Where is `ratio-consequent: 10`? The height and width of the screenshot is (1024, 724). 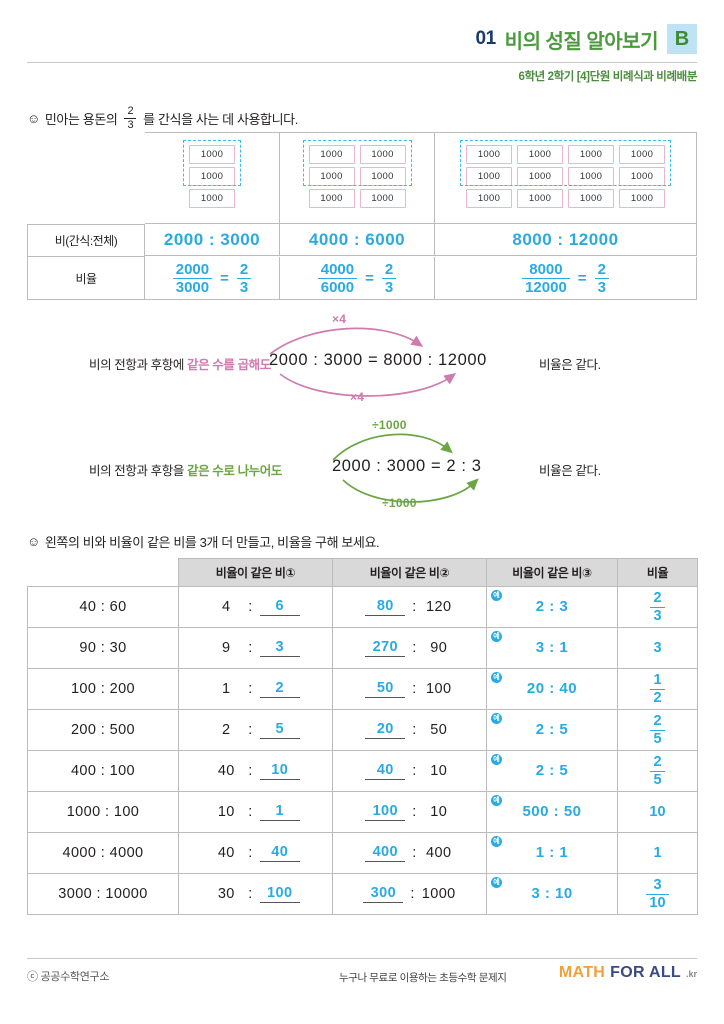 ratio-consequent: 10 is located at coordinates (279, 771).